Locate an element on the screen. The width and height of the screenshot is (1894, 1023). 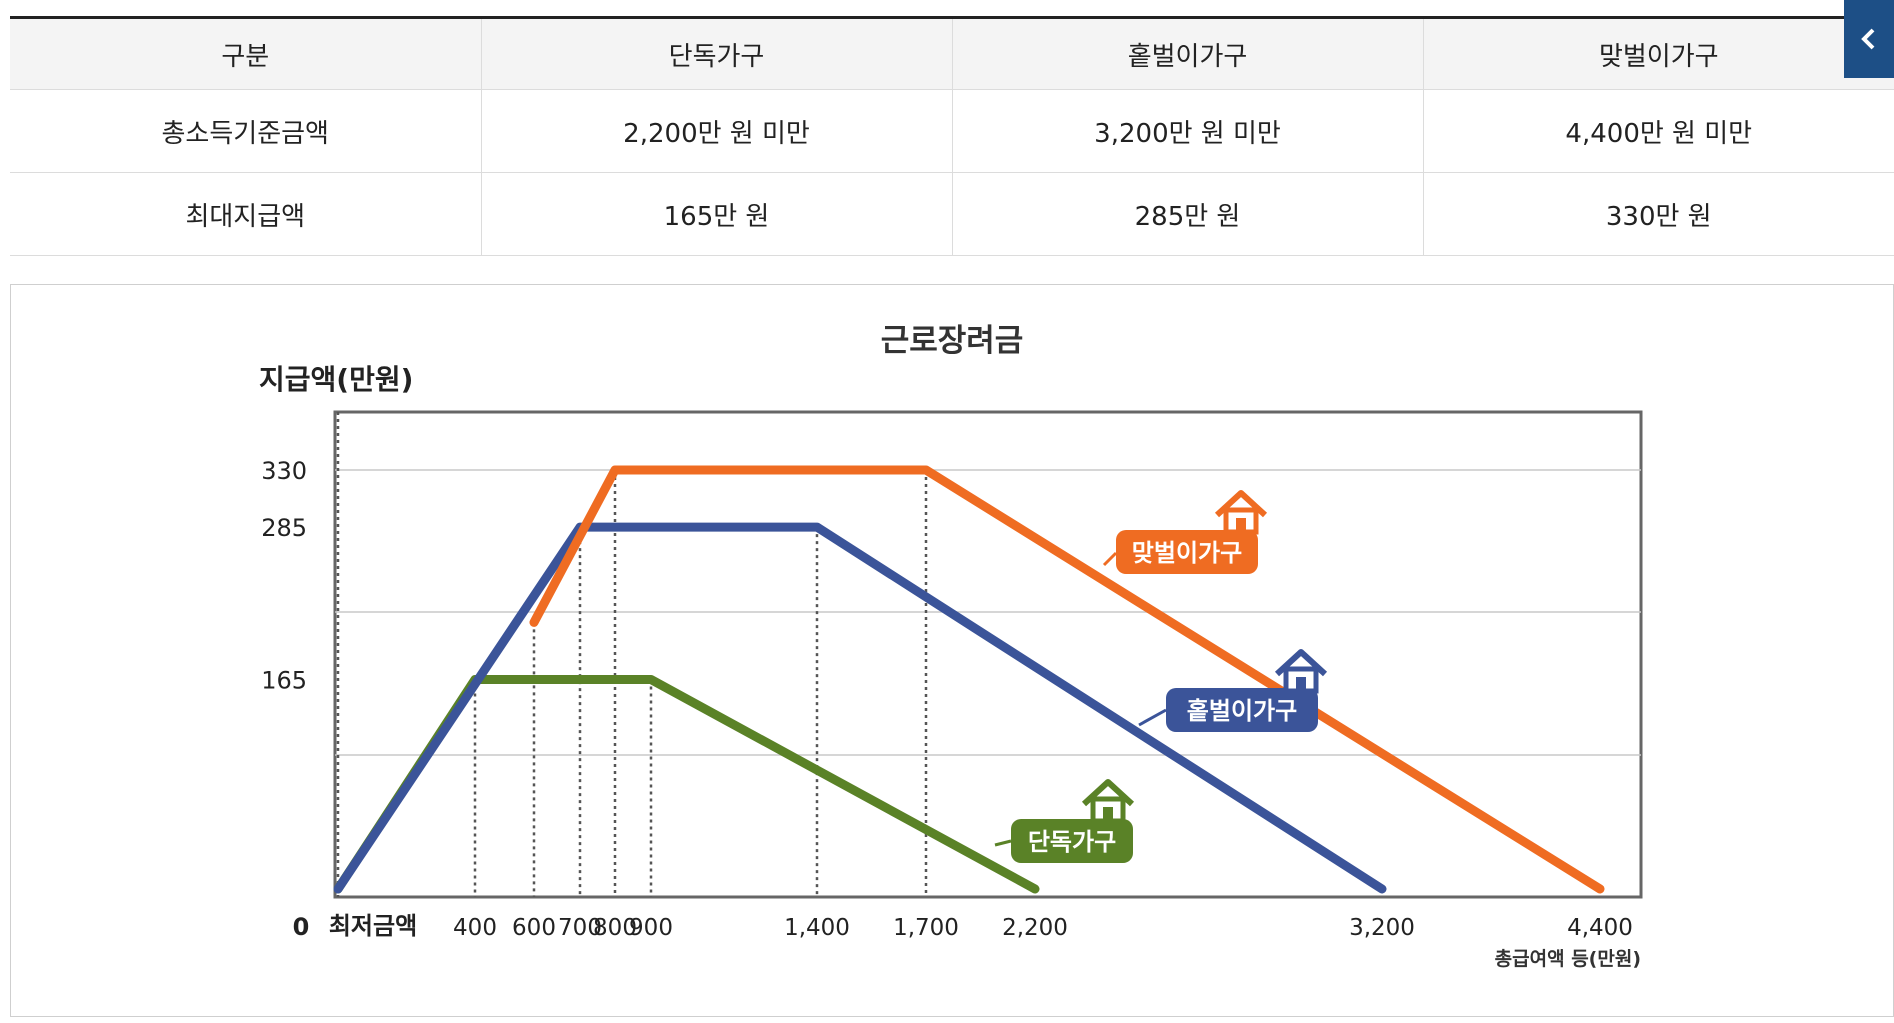
legend-label-single: 단독가구 is located at coordinates (1072, 842).